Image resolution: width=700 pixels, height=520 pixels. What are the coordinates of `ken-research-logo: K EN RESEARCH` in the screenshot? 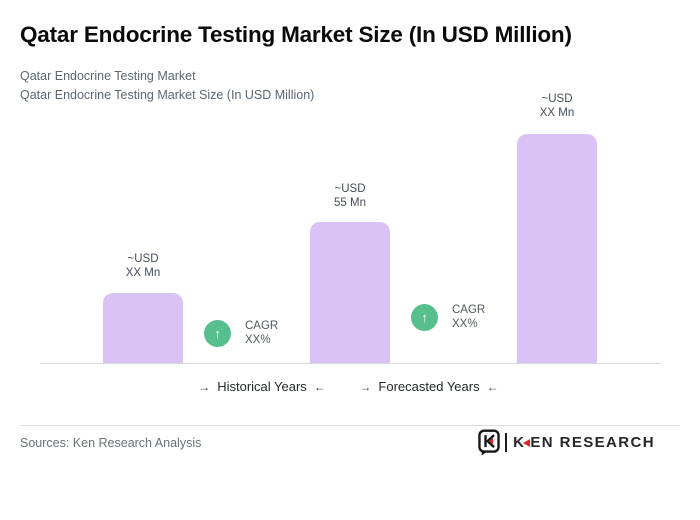 It's located at (566, 442).